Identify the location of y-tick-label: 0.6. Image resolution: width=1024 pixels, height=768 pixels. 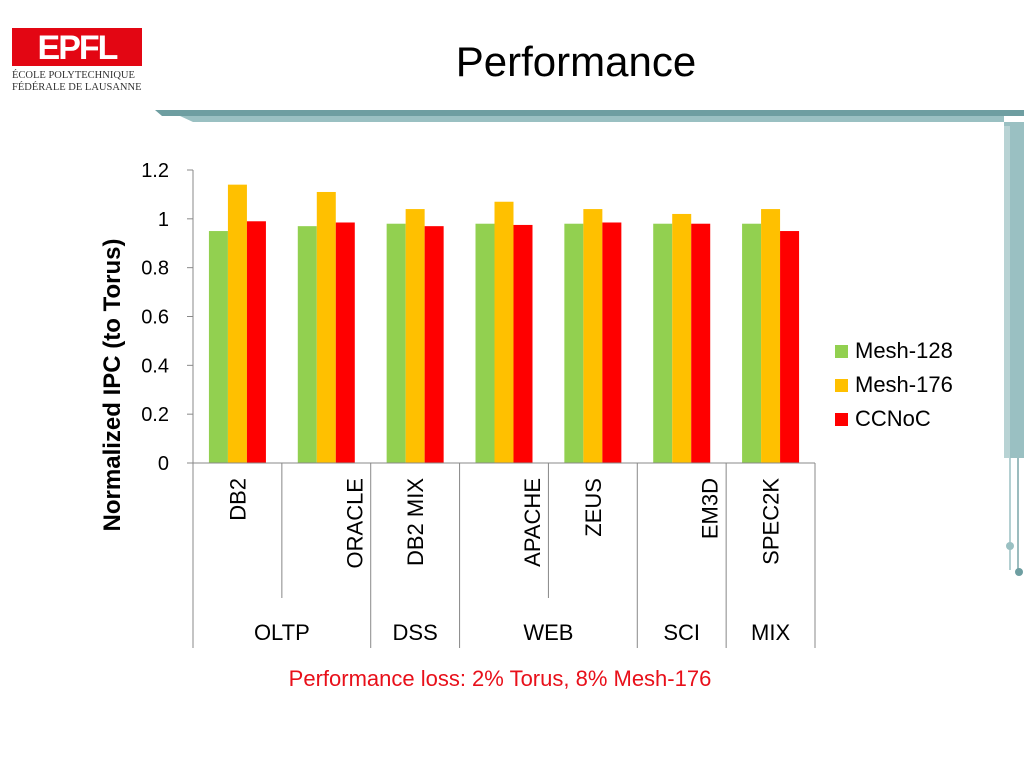
(155, 318).